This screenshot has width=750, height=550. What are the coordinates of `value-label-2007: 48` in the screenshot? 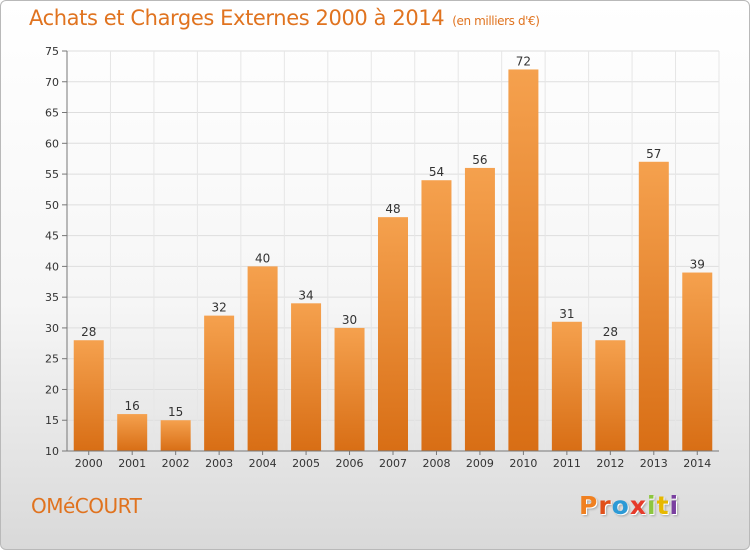 It's located at (392, 209).